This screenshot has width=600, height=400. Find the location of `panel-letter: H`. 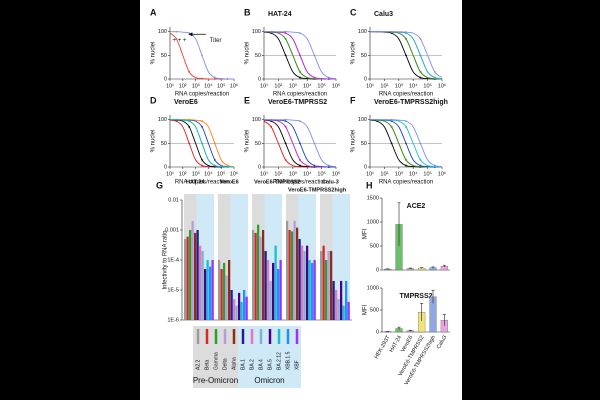

panel-letter: H is located at coordinates (369, 185).